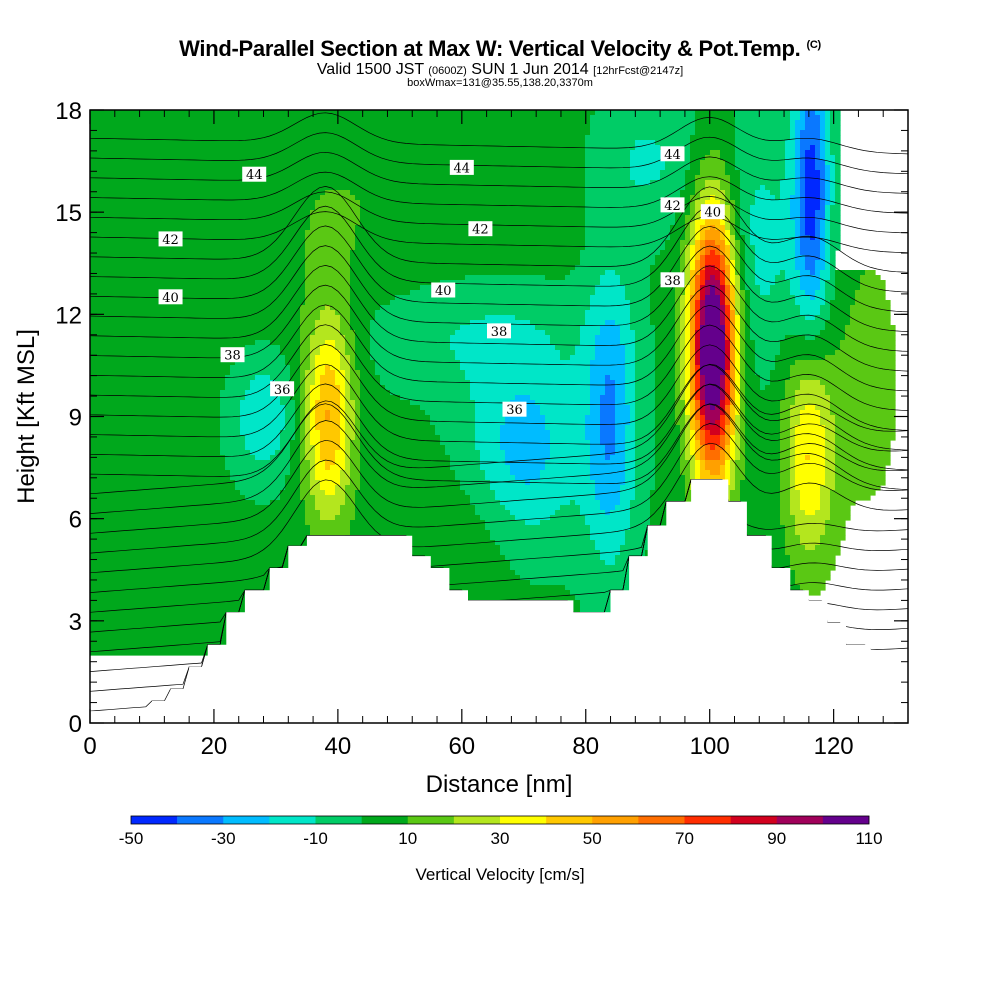 This screenshot has width=1000, height=1000. What do you see at coordinates (170, 239) in the screenshot?
I see `isentrope-label: 42` at bounding box center [170, 239].